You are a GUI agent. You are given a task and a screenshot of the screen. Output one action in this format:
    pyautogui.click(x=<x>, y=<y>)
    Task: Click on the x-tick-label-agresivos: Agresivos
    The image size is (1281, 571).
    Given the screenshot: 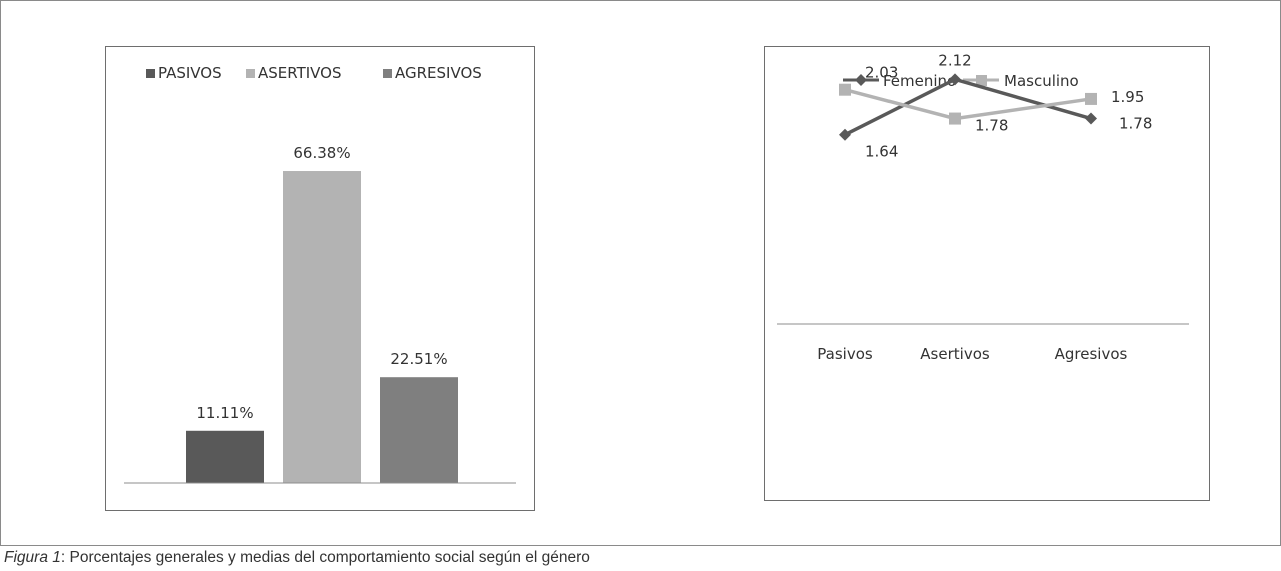 What is the action you would take?
    pyautogui.click(x=1091, y=354)
    